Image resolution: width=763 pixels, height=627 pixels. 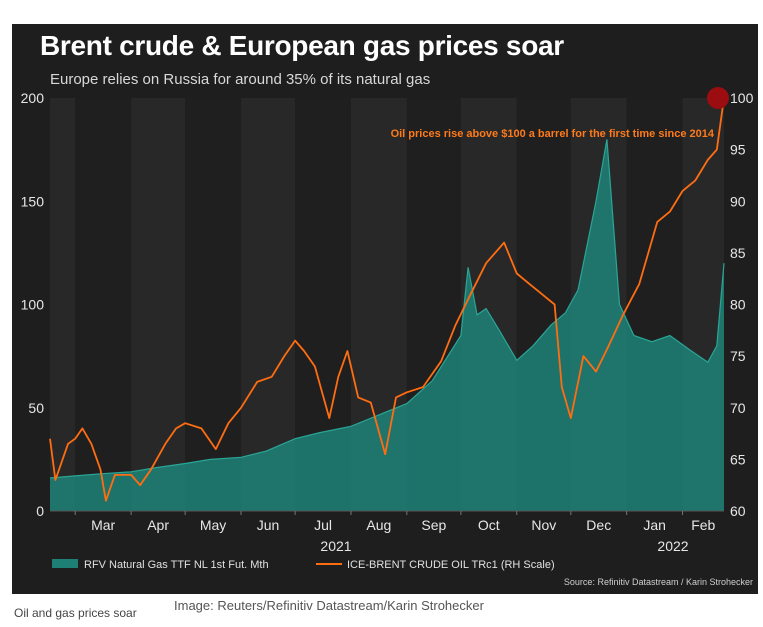 I want to click on x-tick-label: Jul, so click(x=323, y=525).